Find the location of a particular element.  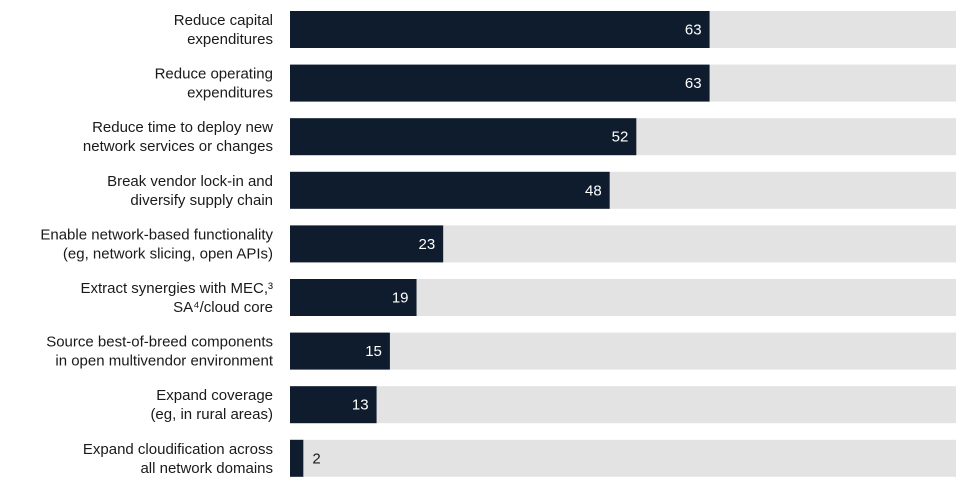

category-label: Reduce operating is located at coordinates (214, 74).